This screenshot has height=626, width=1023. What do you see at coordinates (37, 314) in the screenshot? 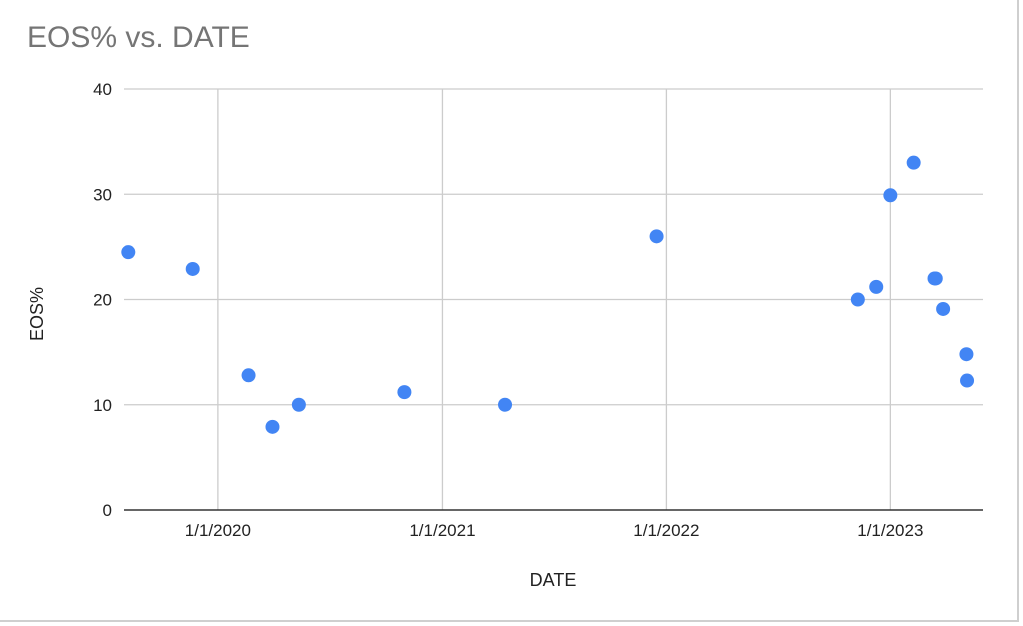
I see `y-axis-title: EOS%` at bounding box center [37, 314].